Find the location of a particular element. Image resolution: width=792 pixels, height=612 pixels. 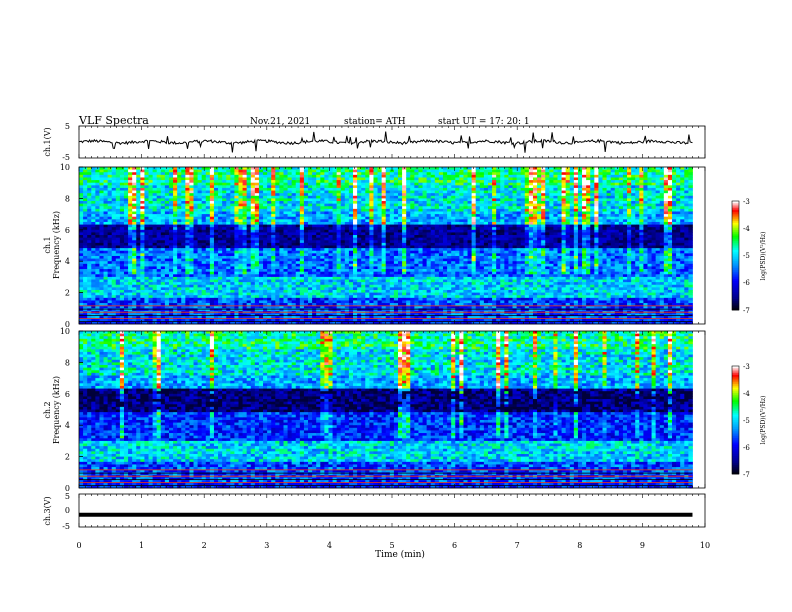

ch1-colorbar: -3 -4 -5 -6 -7 log(PSD)(V²/Hz) is located at coordinates (749, 256).